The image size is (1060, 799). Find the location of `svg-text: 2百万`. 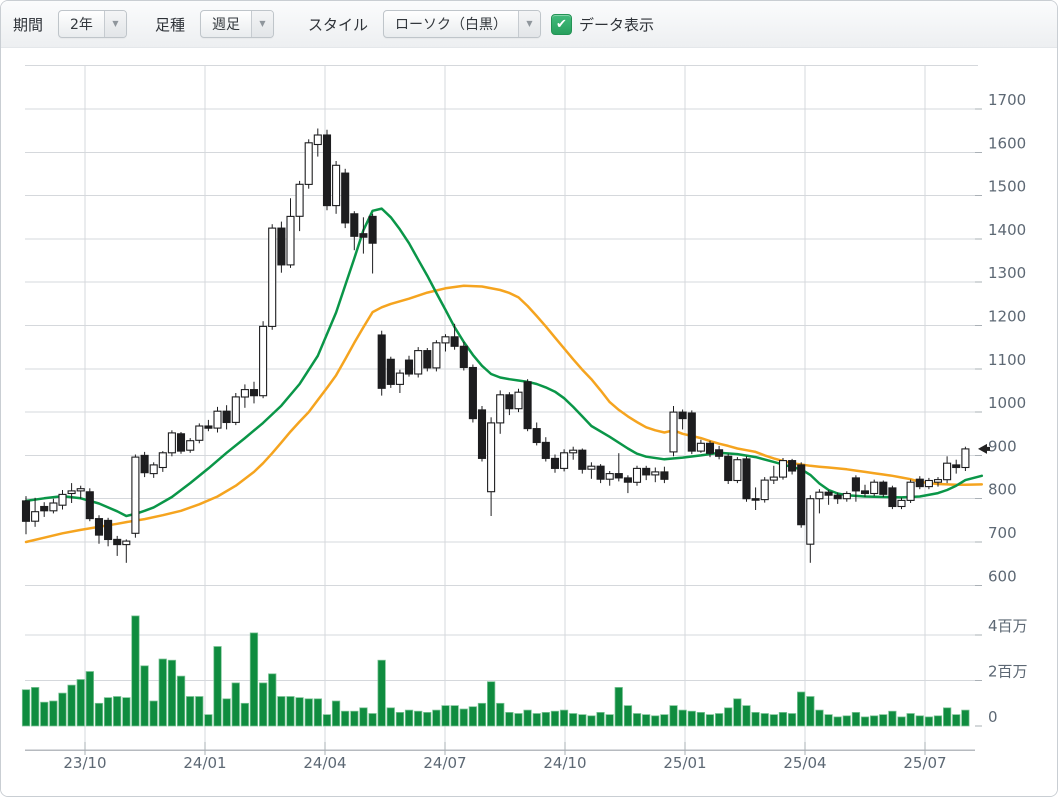

svg-text: 2百万 is located at coordinates (1008, 672).